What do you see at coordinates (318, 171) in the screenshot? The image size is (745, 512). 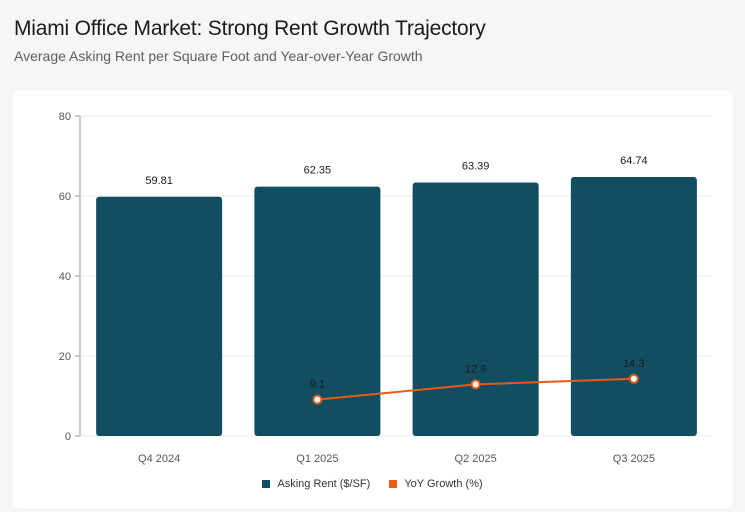 I see `bar-value-label: 62.35` at bounding box center [318, 171].